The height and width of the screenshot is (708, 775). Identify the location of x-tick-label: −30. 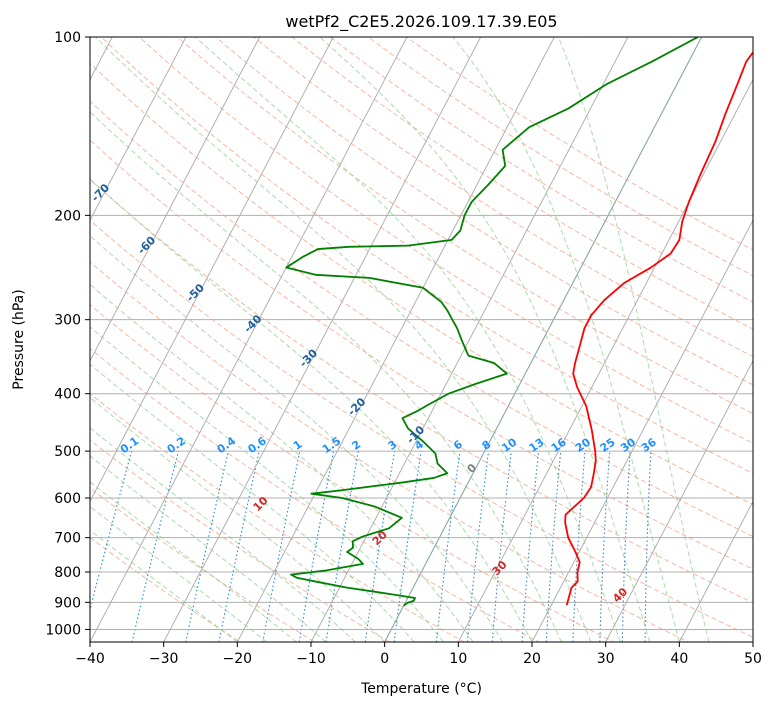
(164, 659).